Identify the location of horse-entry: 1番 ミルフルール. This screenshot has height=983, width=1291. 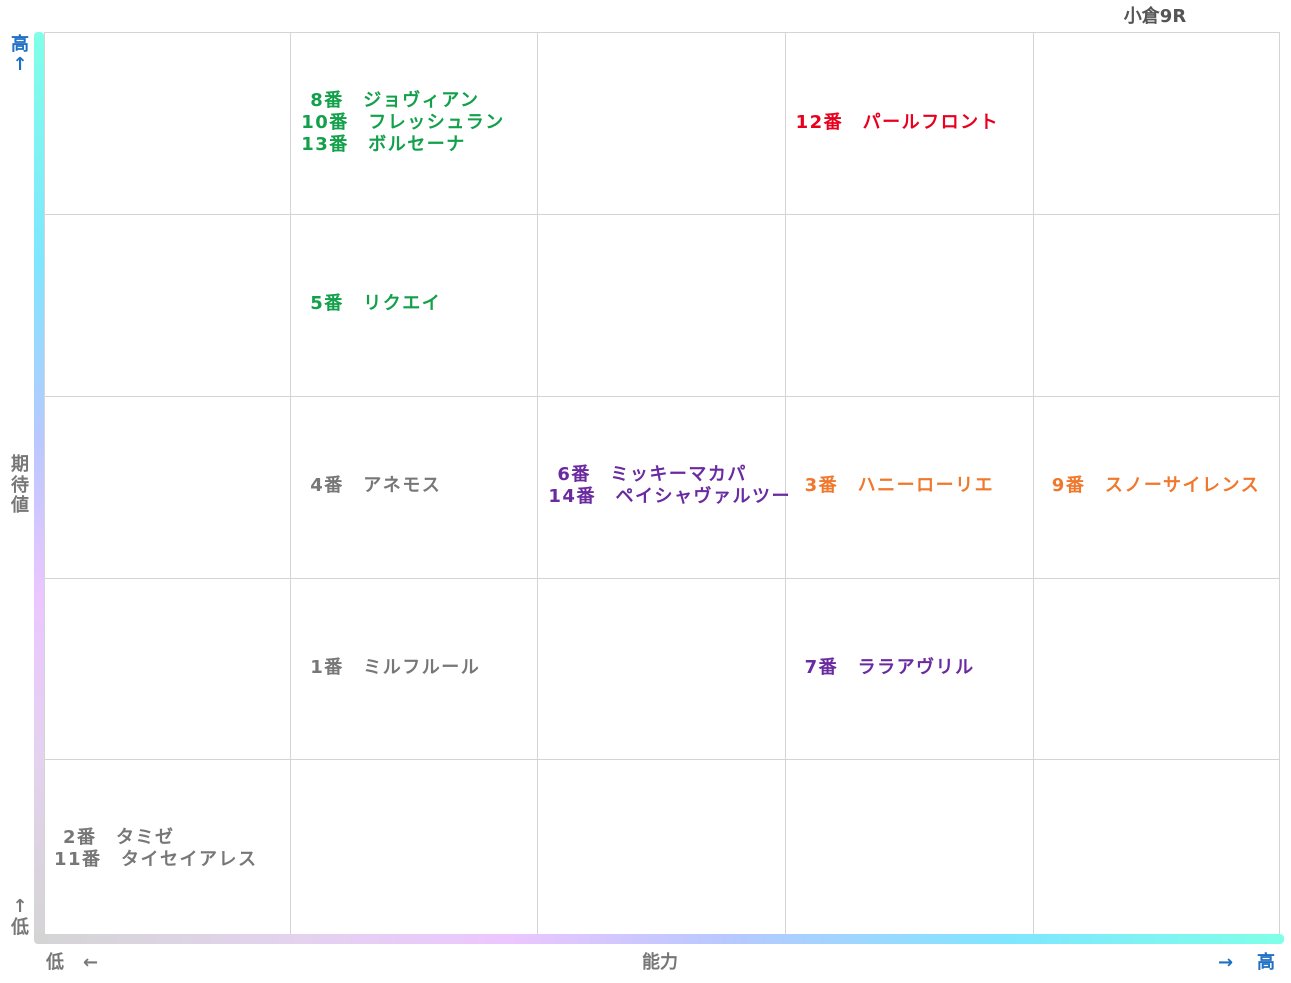
(395, 667).